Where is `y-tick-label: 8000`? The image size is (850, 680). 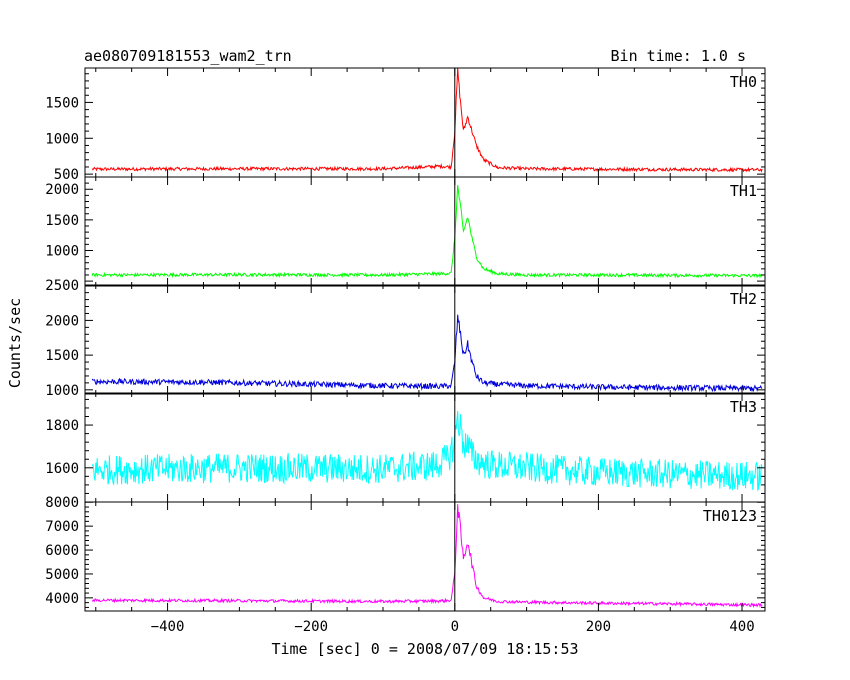
y-tick-label: 8000 is located at coordinates (62, 503).